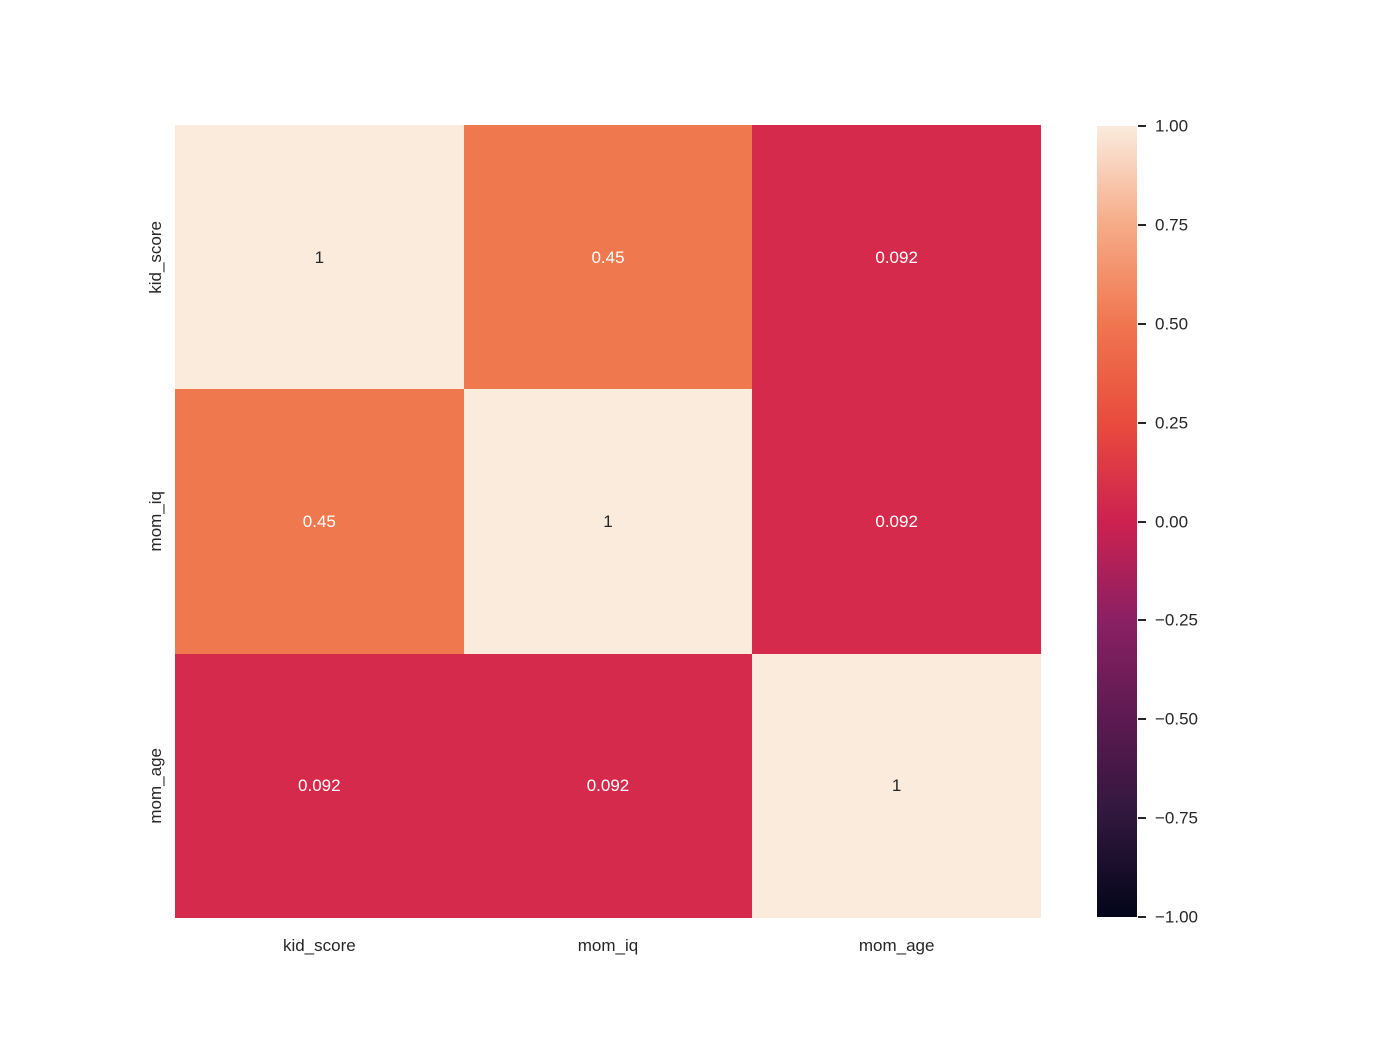  What do you see at coordinates (896, 945) in the screenshot?
I see `x-tick-label: mom_age` at bounding box center [896, 945].